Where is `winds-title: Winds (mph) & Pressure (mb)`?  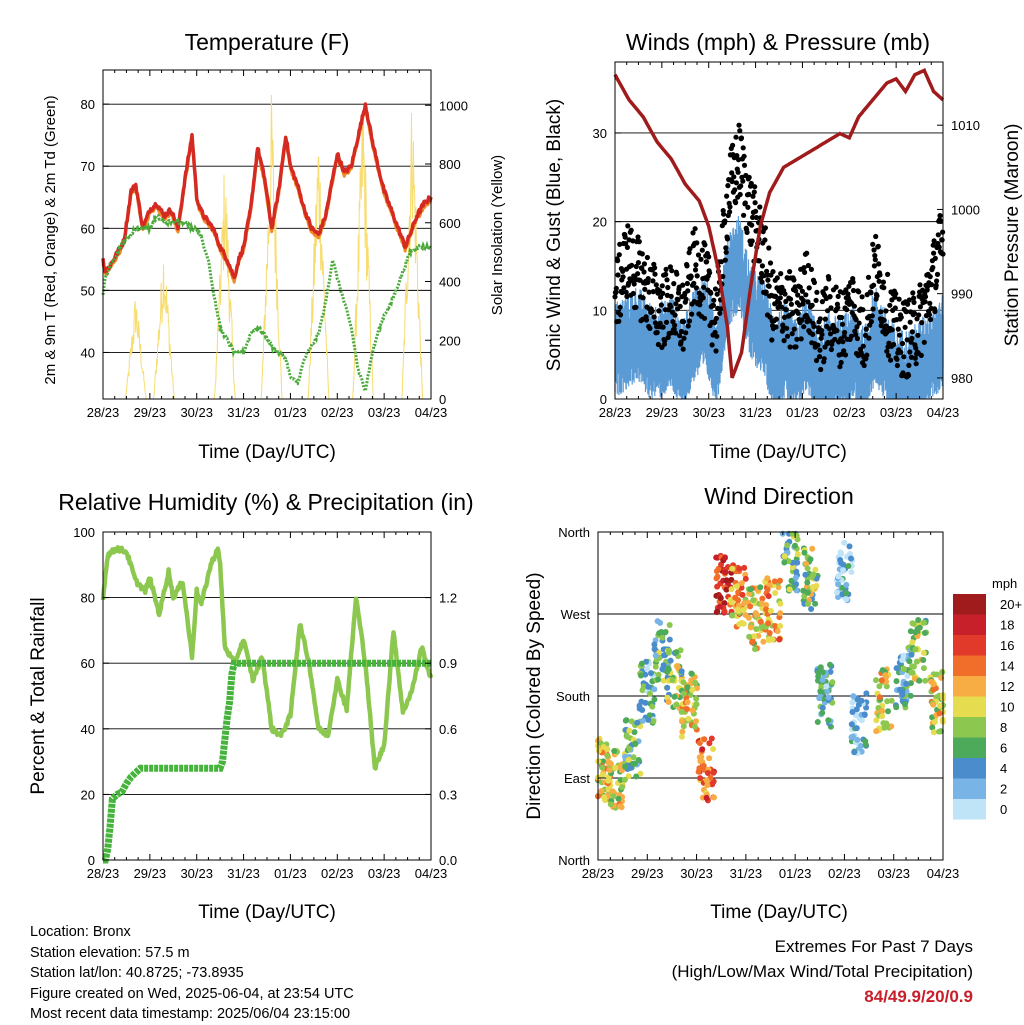
winds-title: Winds (mph) & Pressure (mb) is located at coordinates (778, 42).